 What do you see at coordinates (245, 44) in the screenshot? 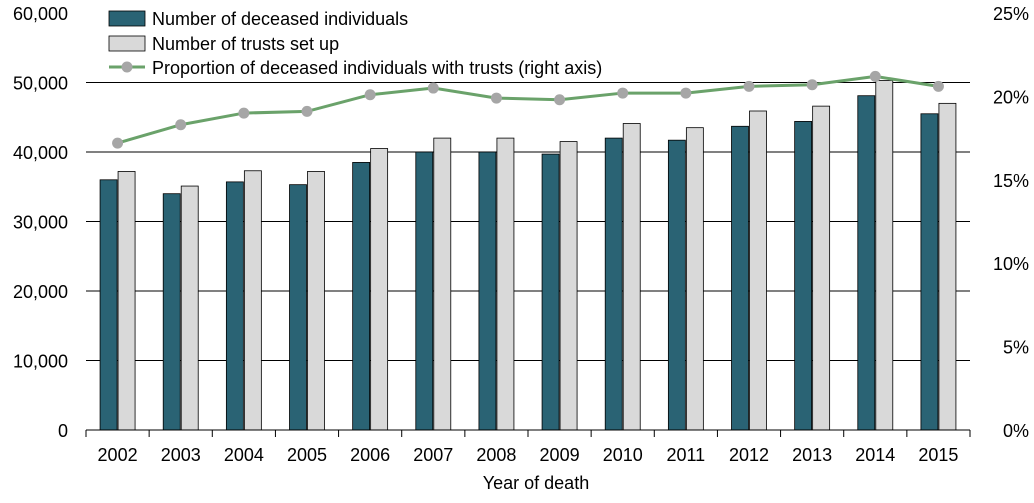
I see `legend-label-trusts: Number of trusts set up` at bounding box center [245, 44].